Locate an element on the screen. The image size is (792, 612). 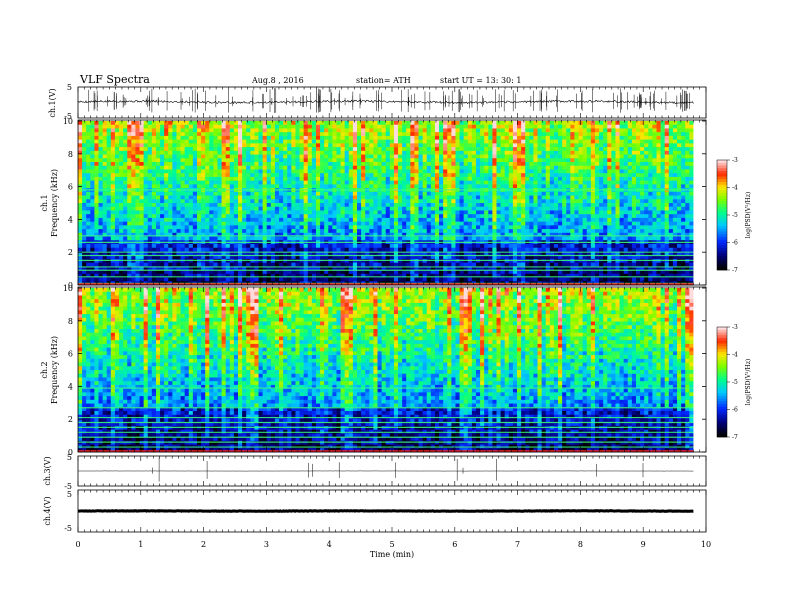
date-label: Aug.8 , 2016 is located at coordinates (277, 80).